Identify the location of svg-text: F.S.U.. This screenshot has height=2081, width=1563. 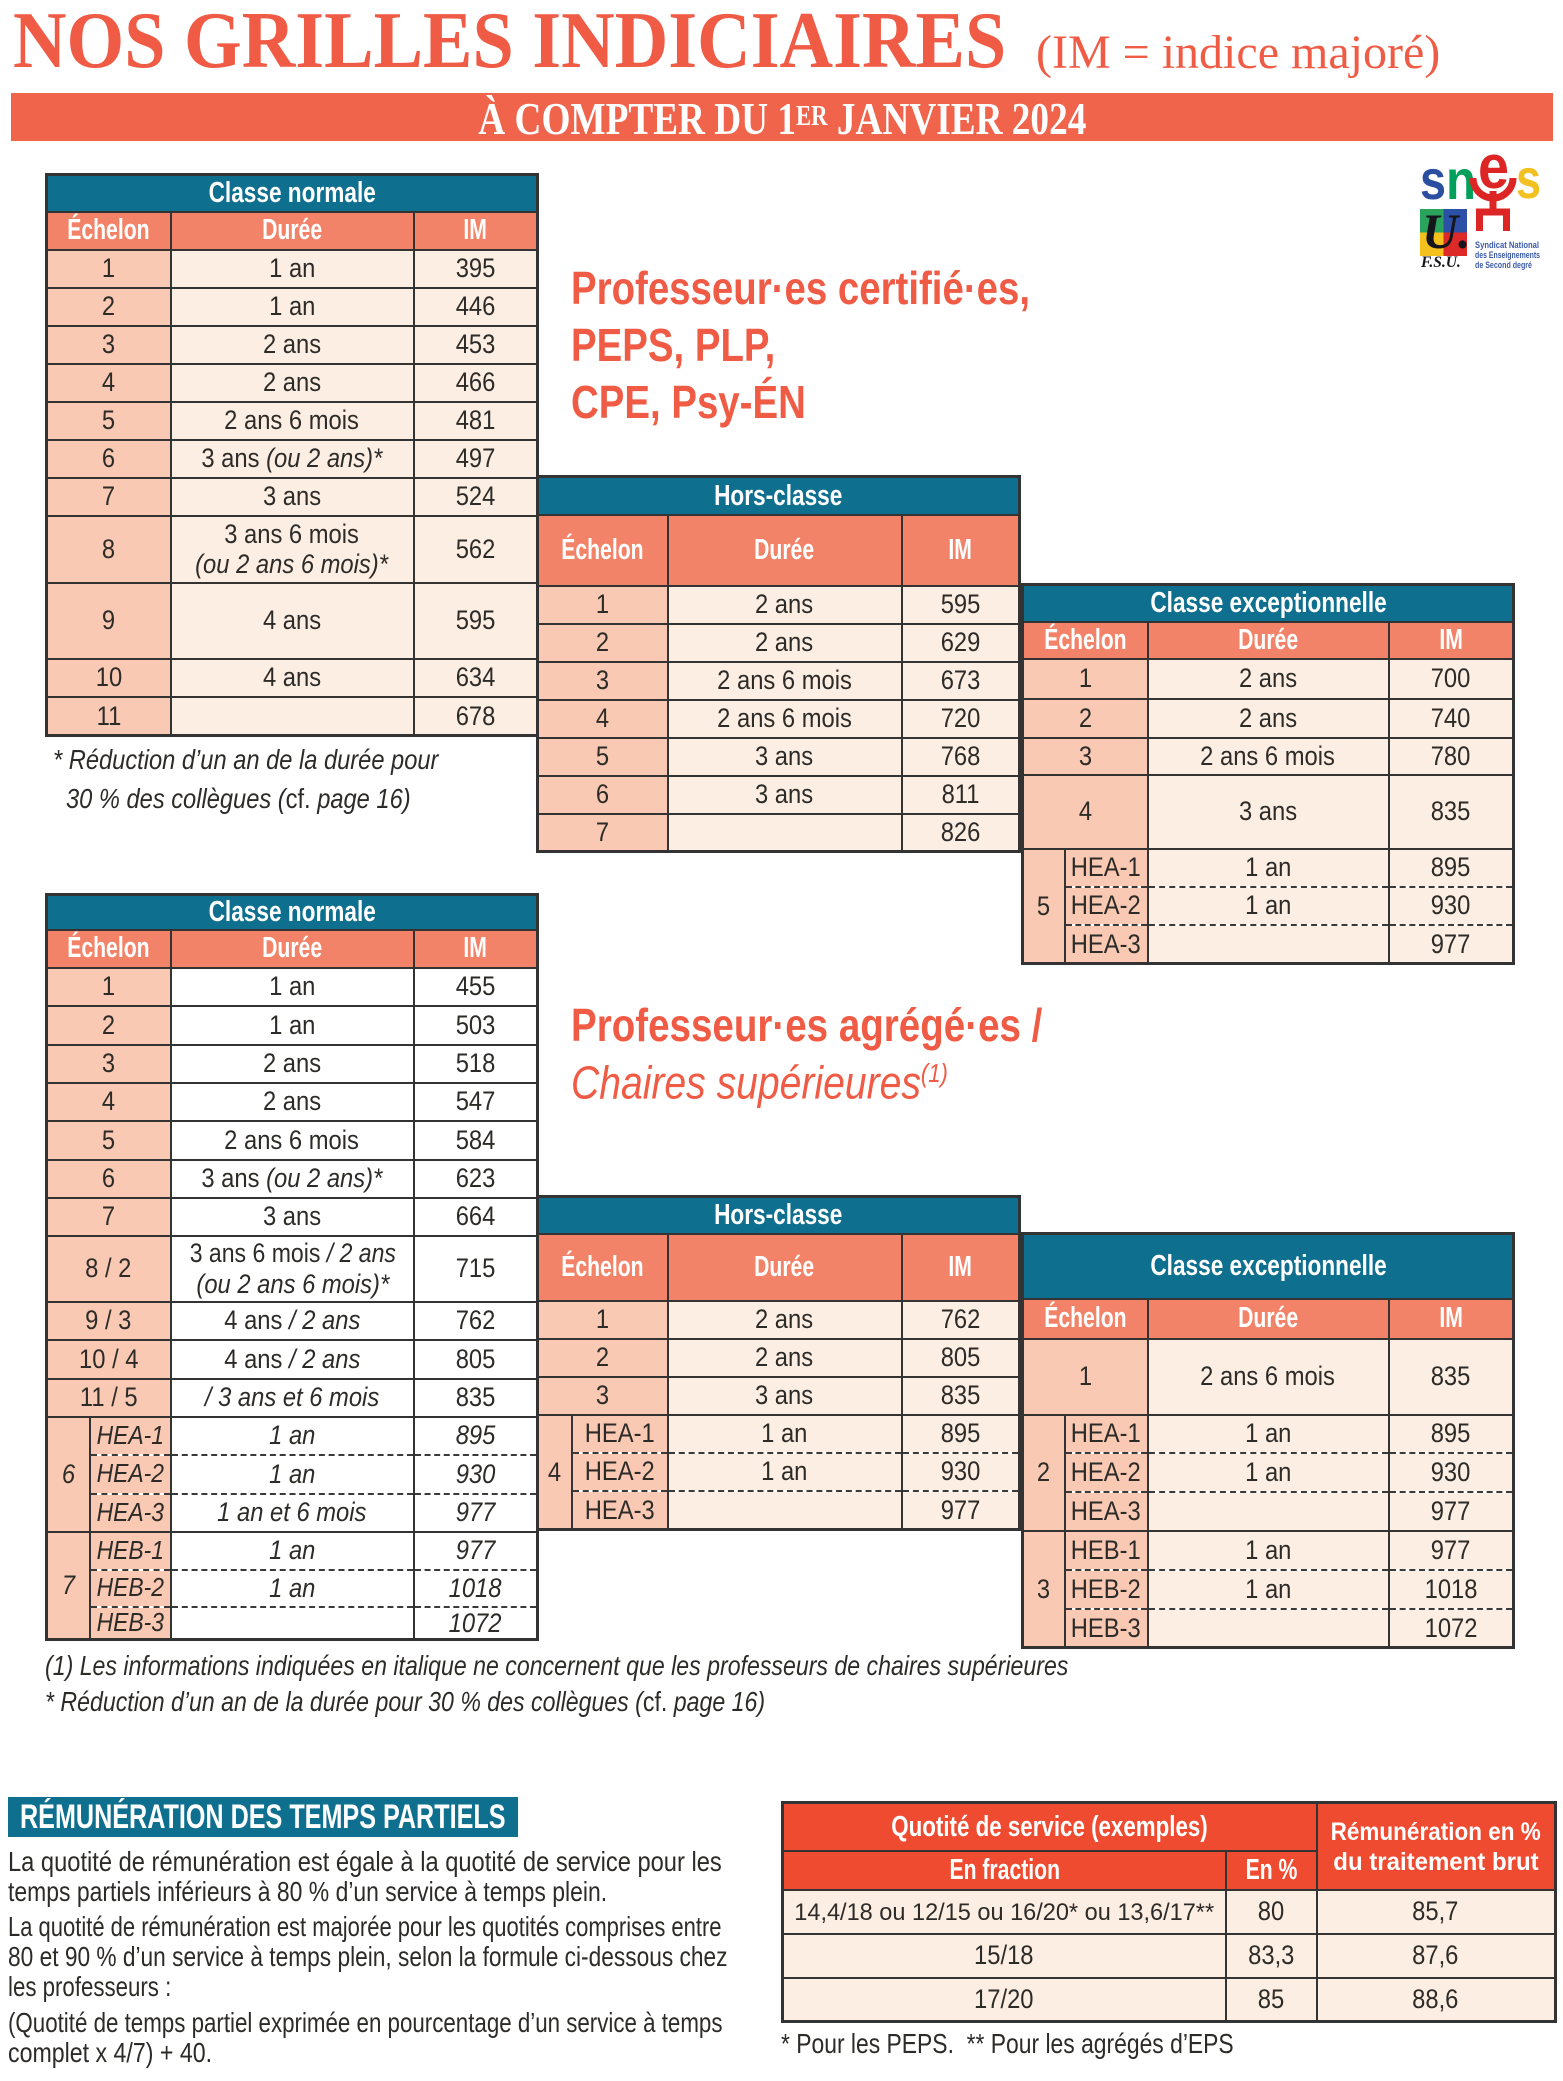
(1440, 262).